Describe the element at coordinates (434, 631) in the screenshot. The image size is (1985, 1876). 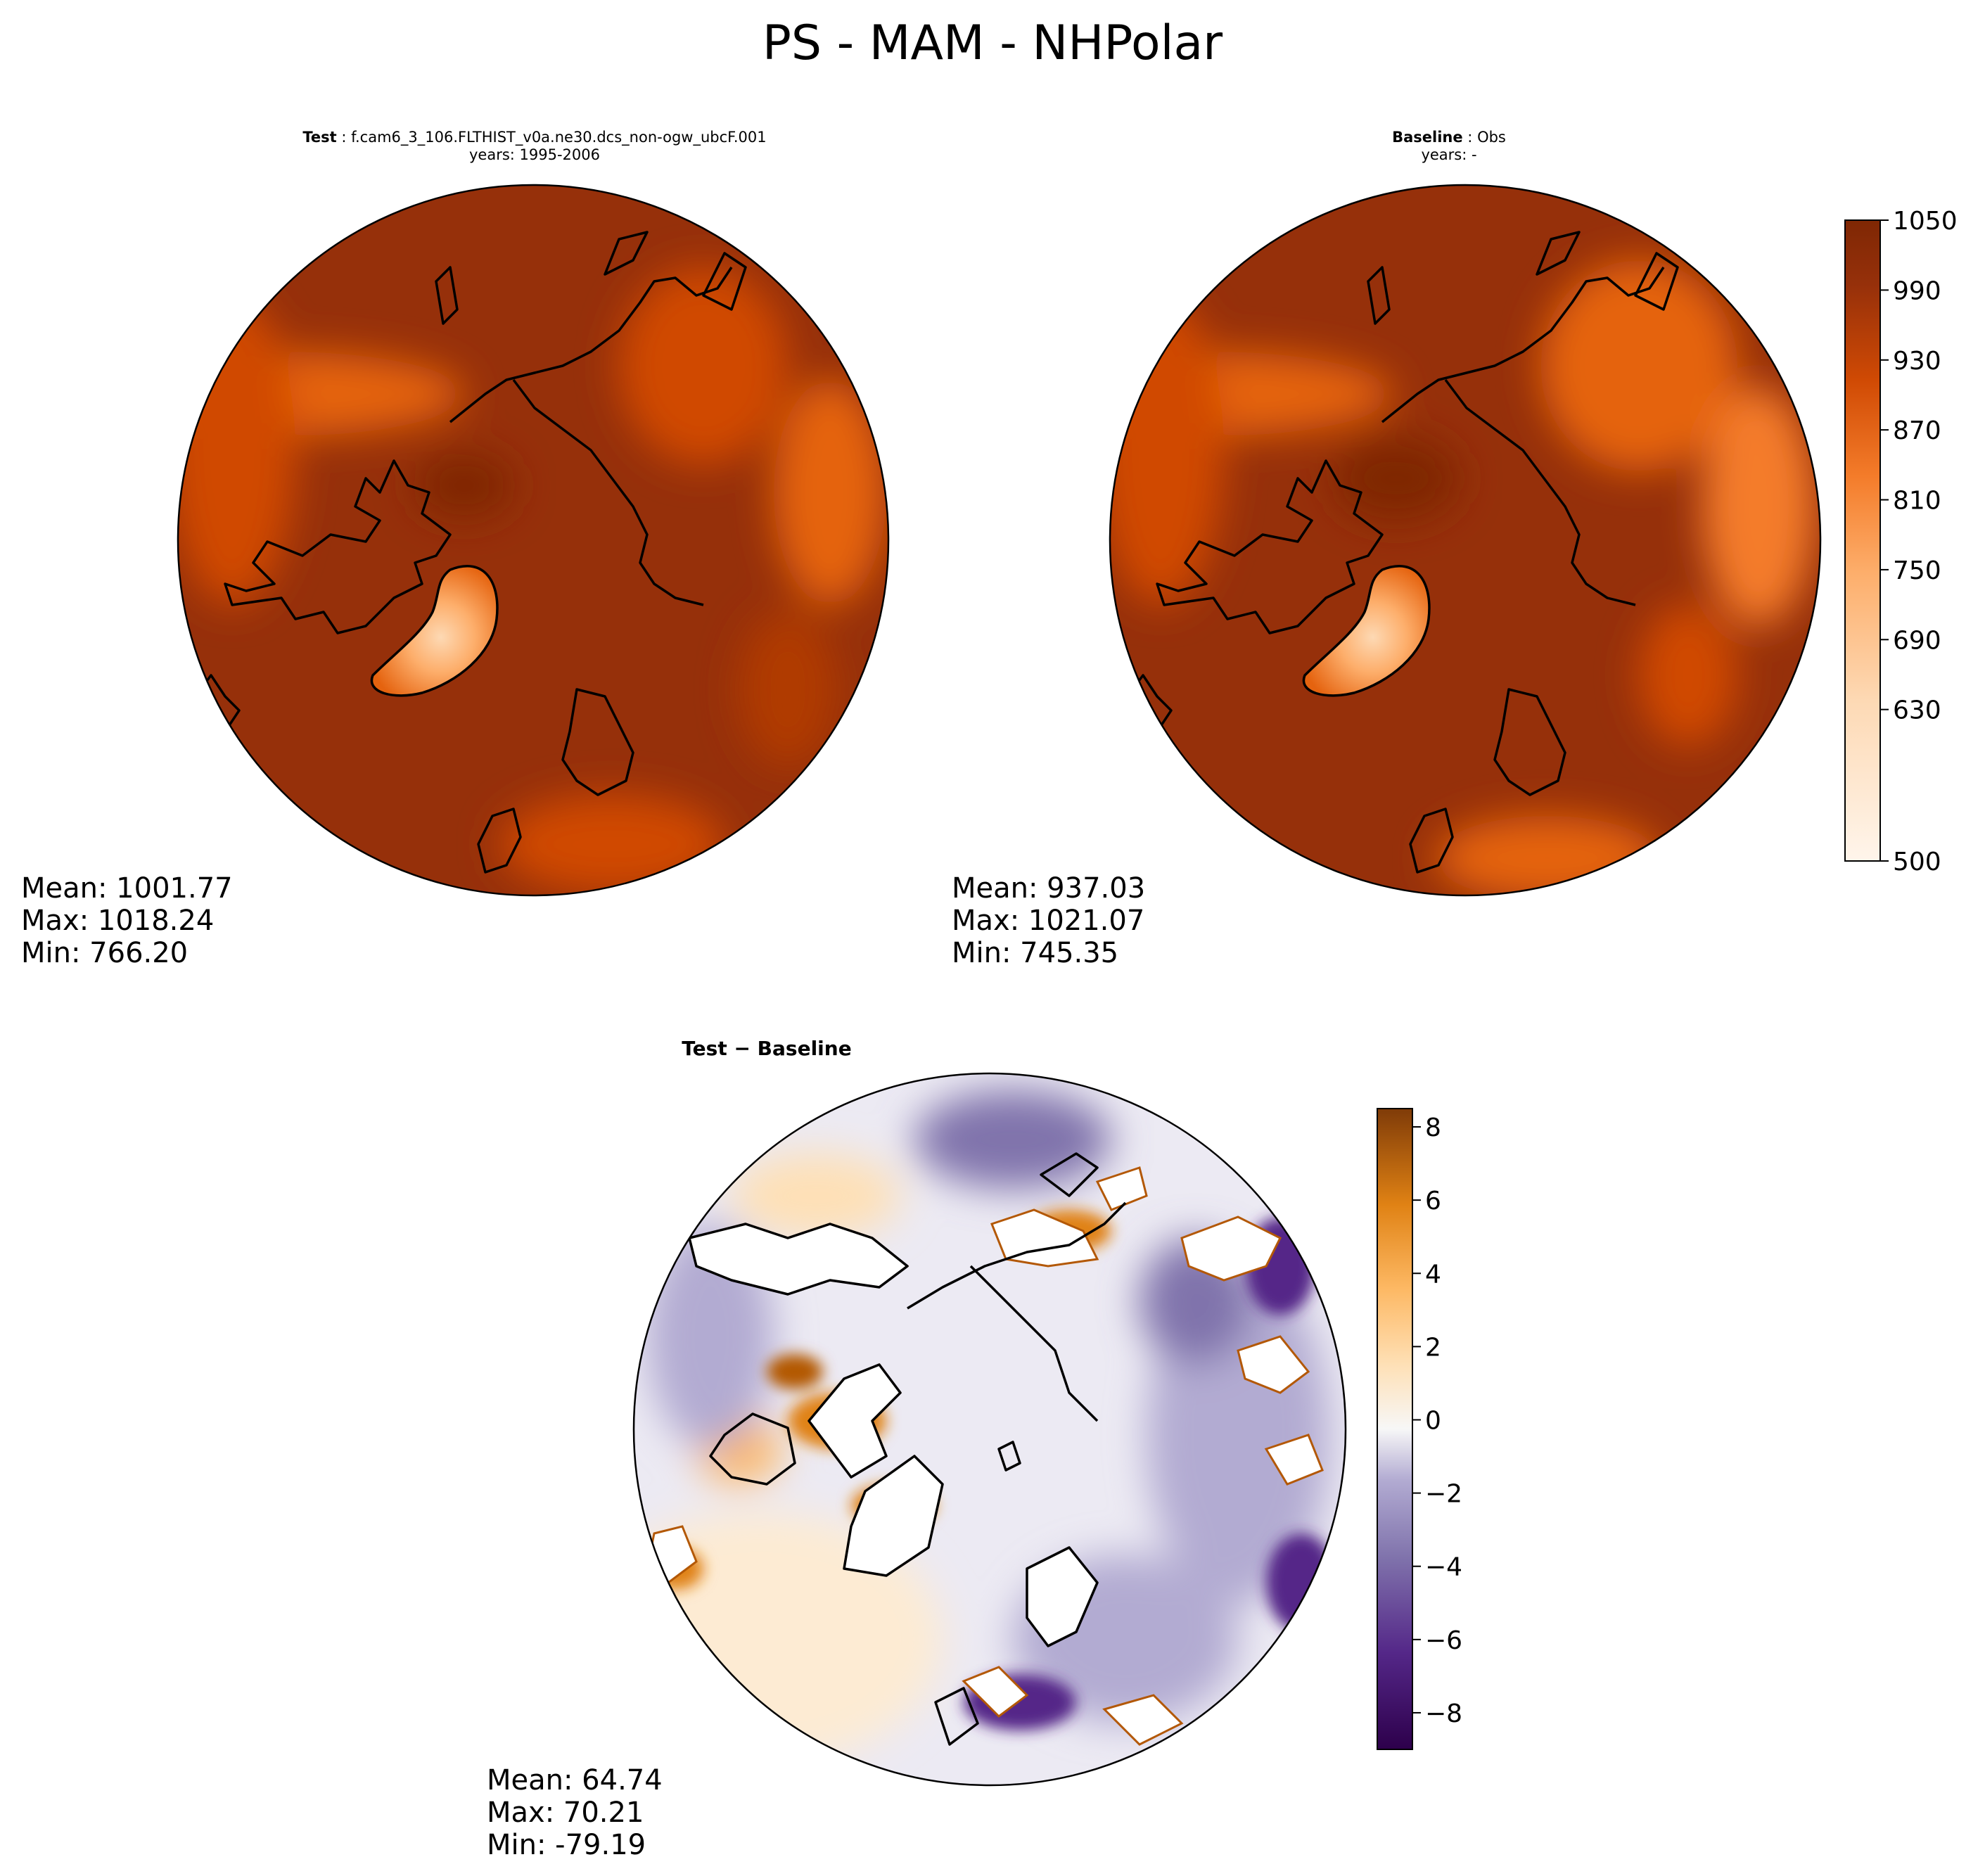
I see `test-greenland-plateau` at that location.